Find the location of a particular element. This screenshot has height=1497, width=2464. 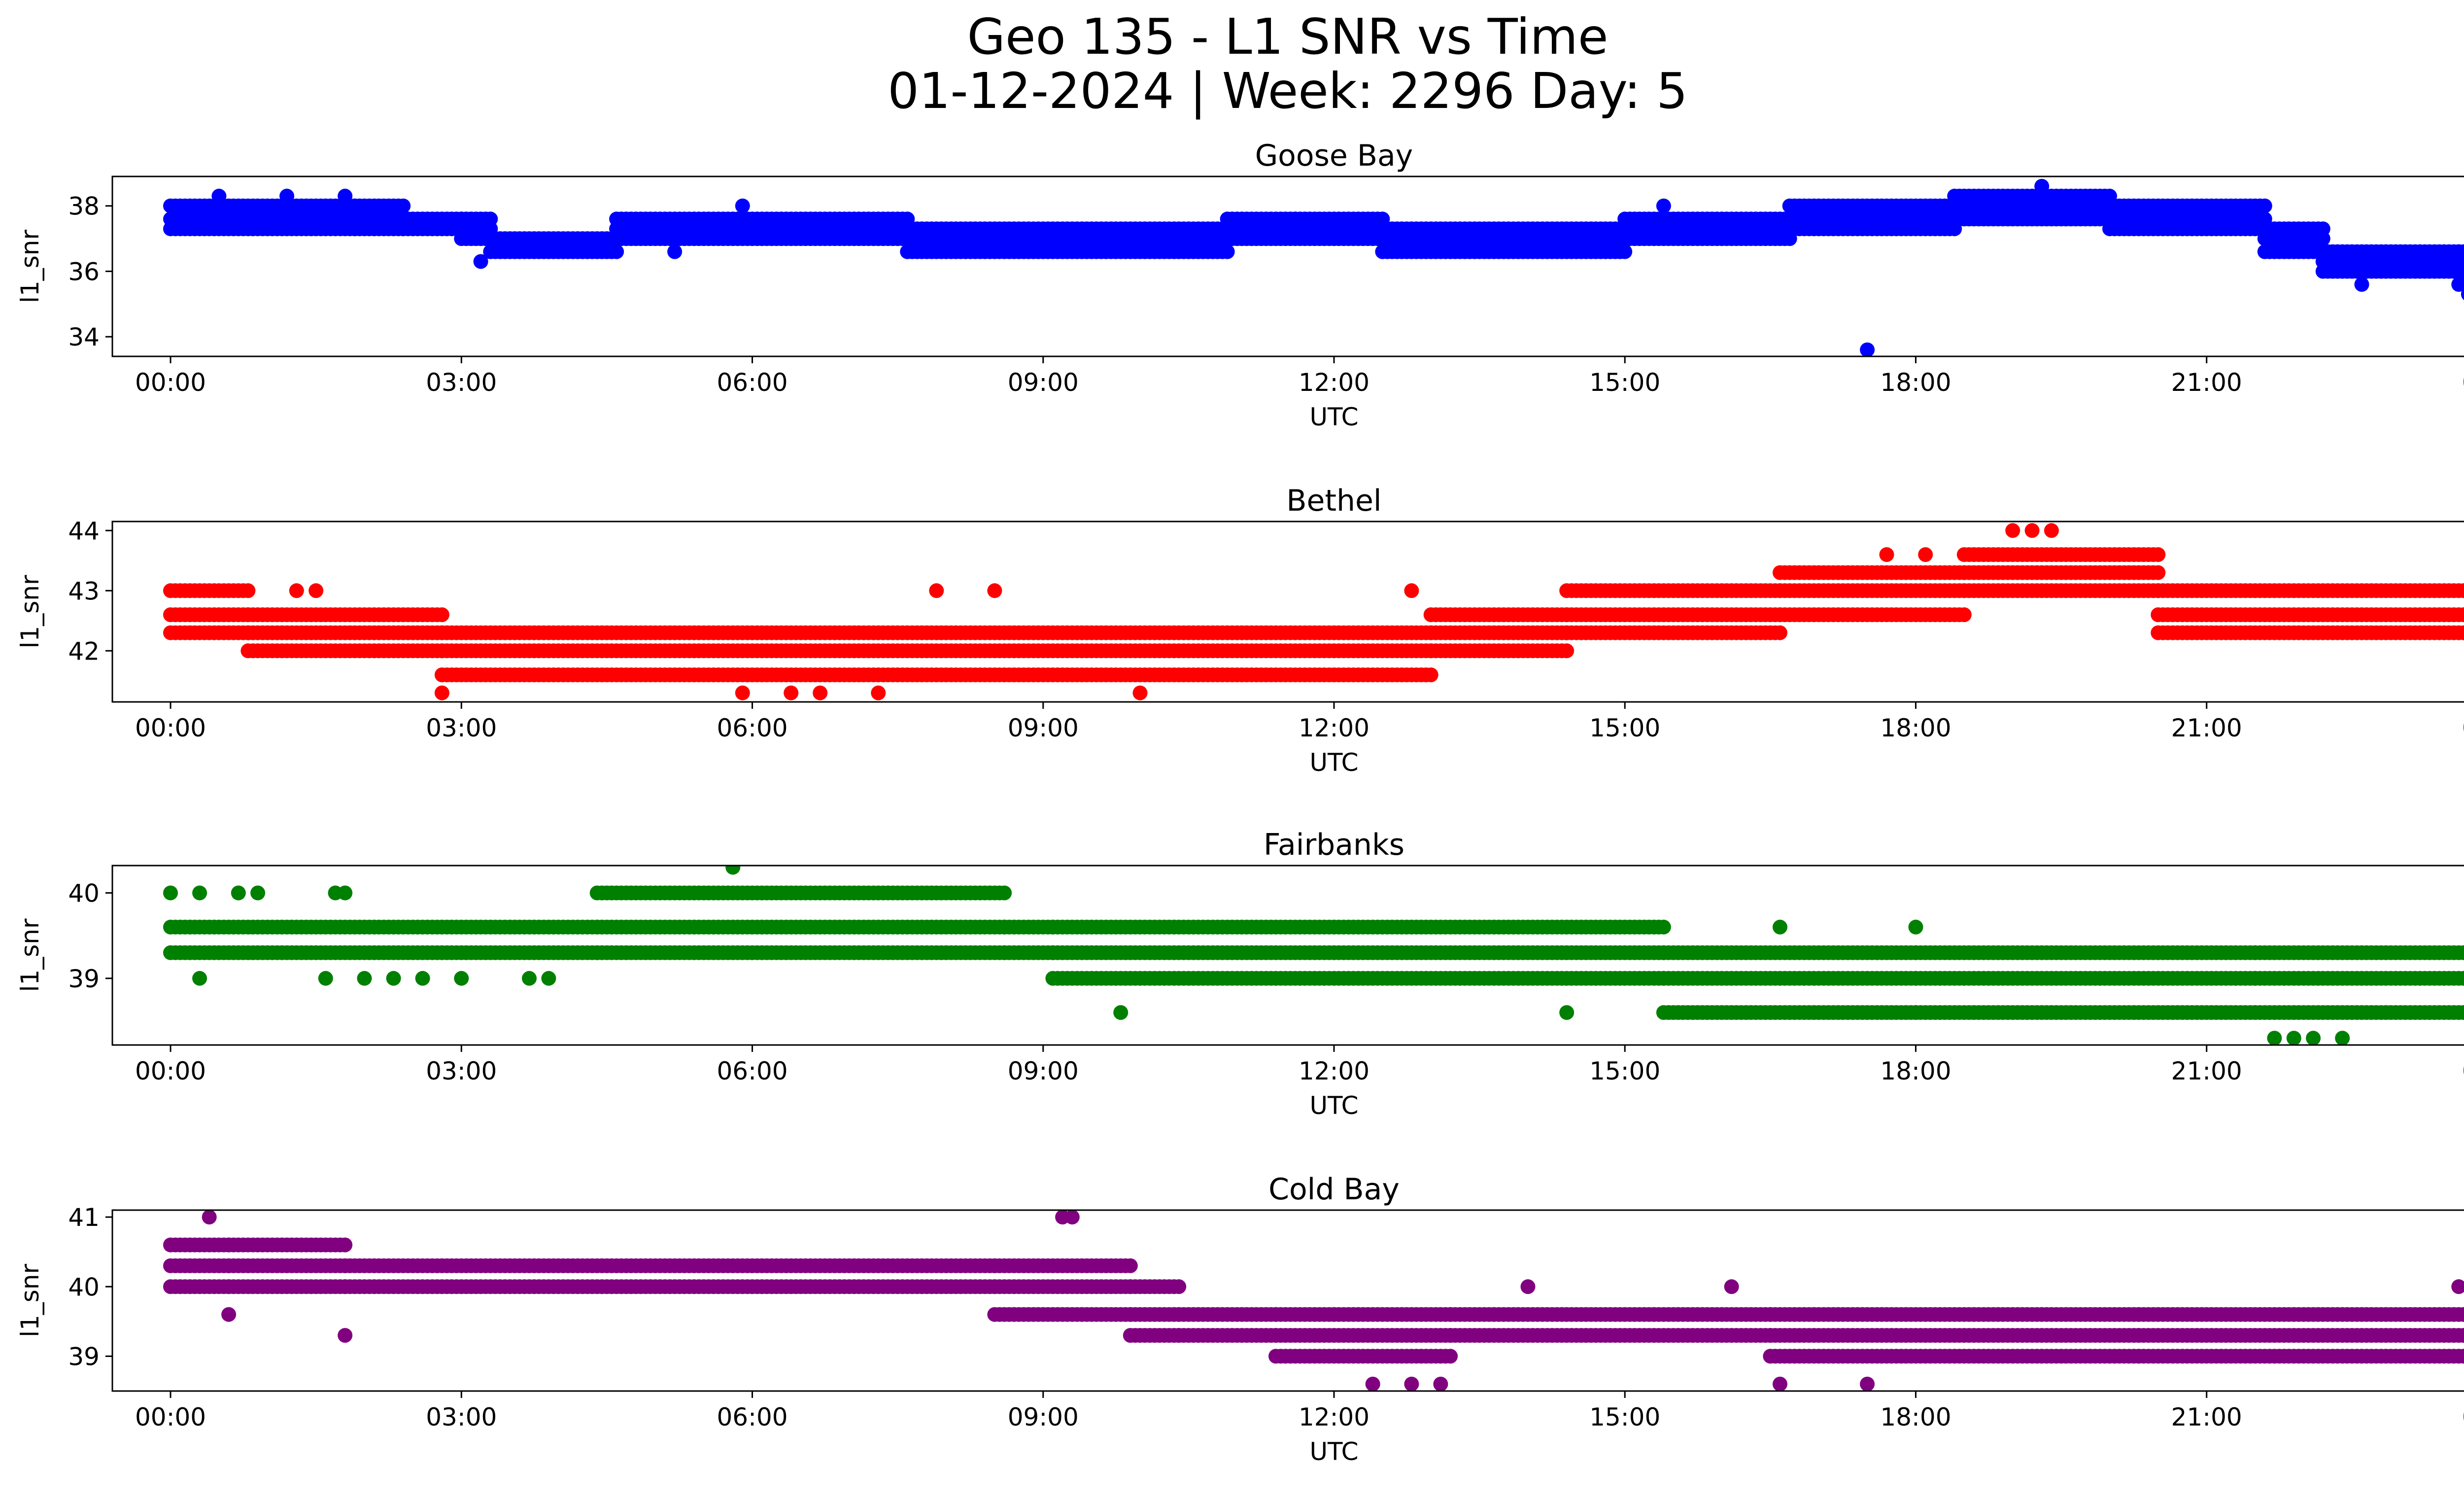

y-tick-label: 39 is located at coordinates (84, 979).